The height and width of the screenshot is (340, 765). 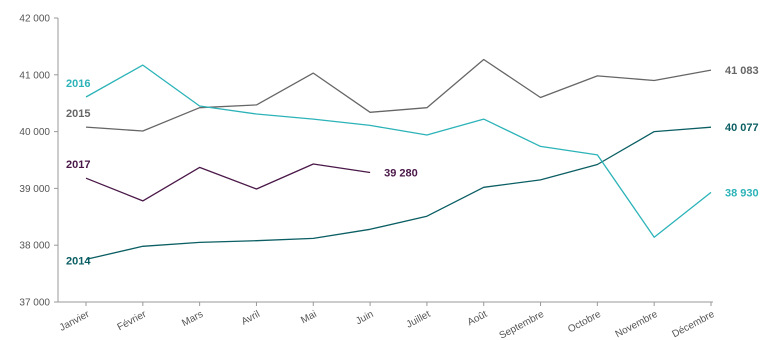 What do you see at coordinates (34, 303) in the screenshot?
I see `y-tick-label: 37 000` at bounding box center [34, 303].